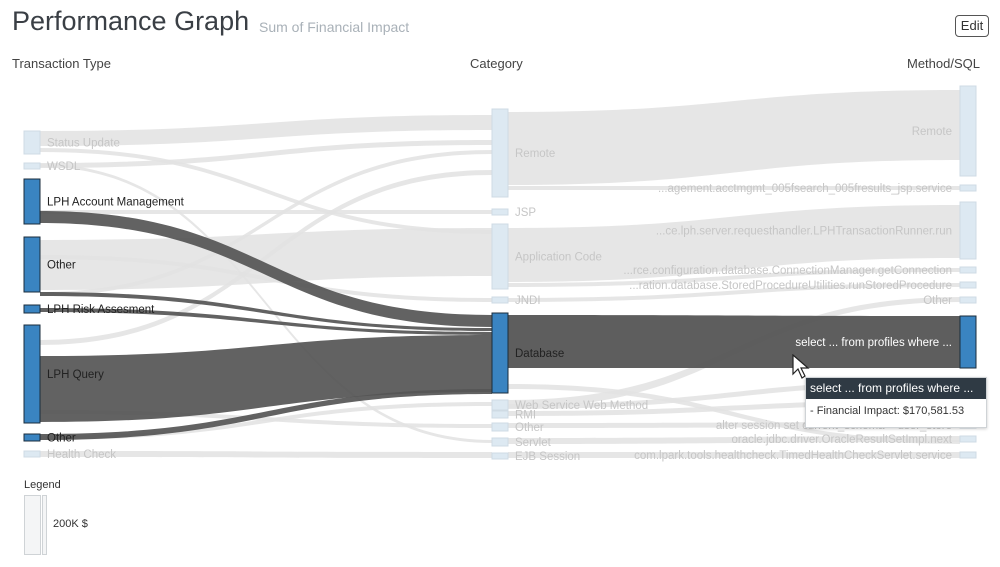 This screenshot has height=567, width=1000. Describe the element at coordinates (547, 457) in the screenshot. I see `node-label: EJB Session` at that location.